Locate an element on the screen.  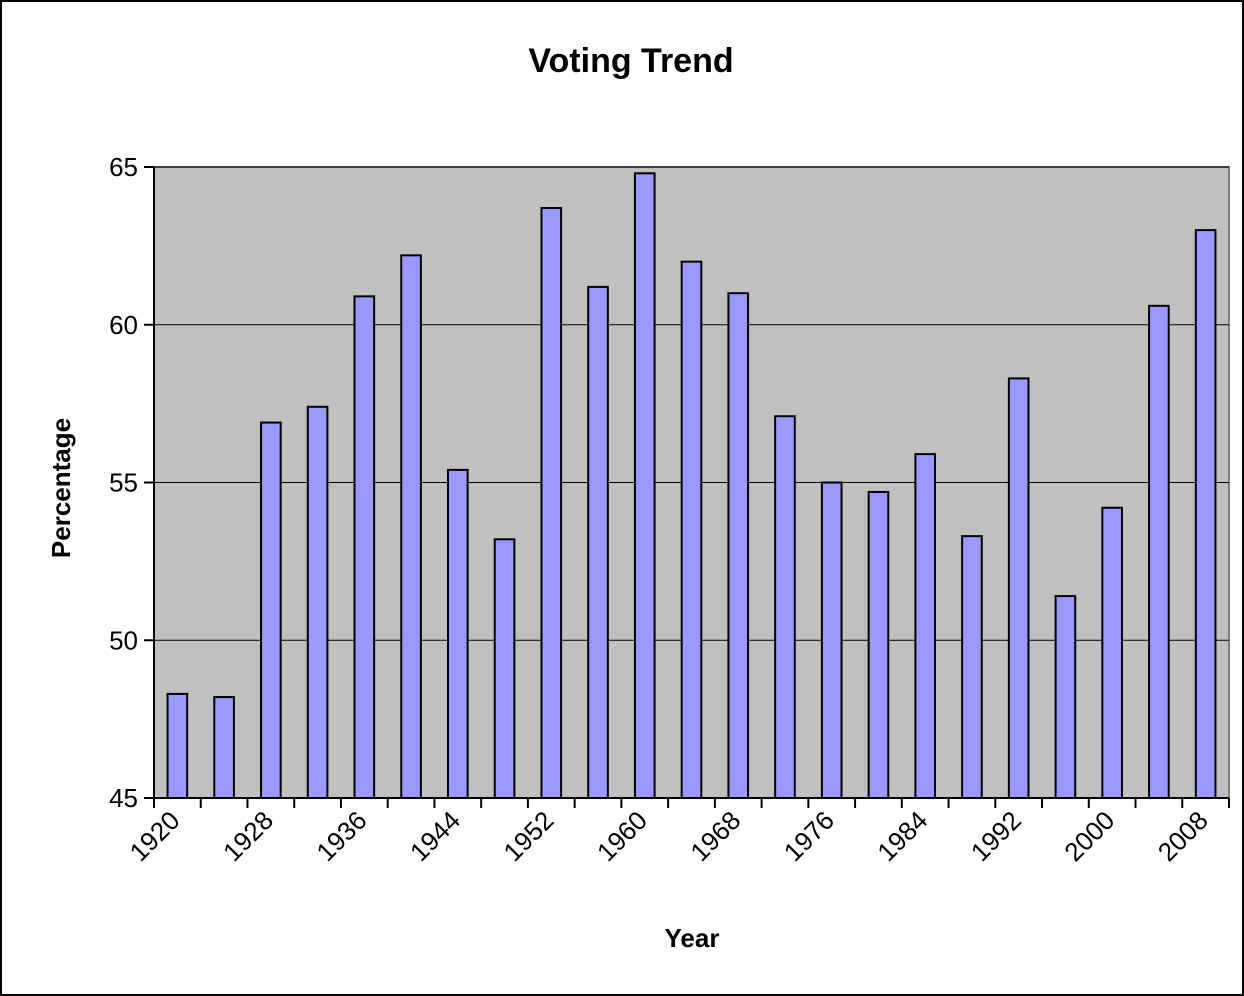
bar-1944 is located at coordinates (457, 633).